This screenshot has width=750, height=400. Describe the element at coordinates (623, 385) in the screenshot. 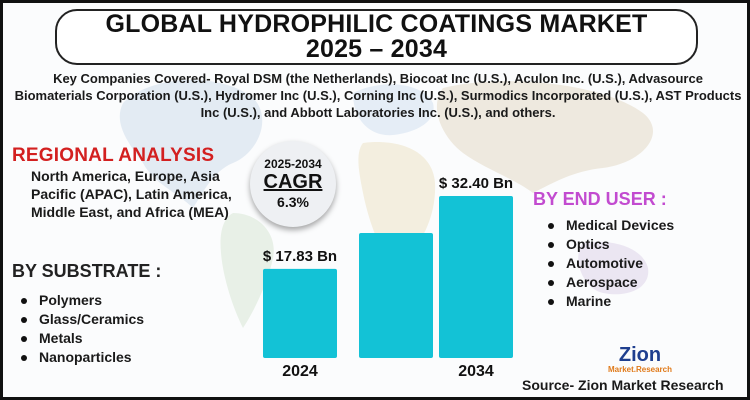

I see `source-text: Source- Zion Market Research` at that location.